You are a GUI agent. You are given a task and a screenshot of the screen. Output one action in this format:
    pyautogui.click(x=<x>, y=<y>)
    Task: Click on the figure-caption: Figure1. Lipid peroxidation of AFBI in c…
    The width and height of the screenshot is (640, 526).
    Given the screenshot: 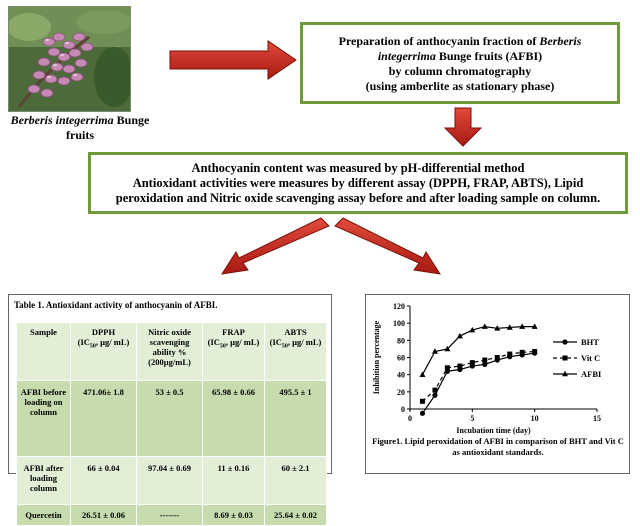 What is the action you would take?
    pyautogui.click(x=498, y=446)
    